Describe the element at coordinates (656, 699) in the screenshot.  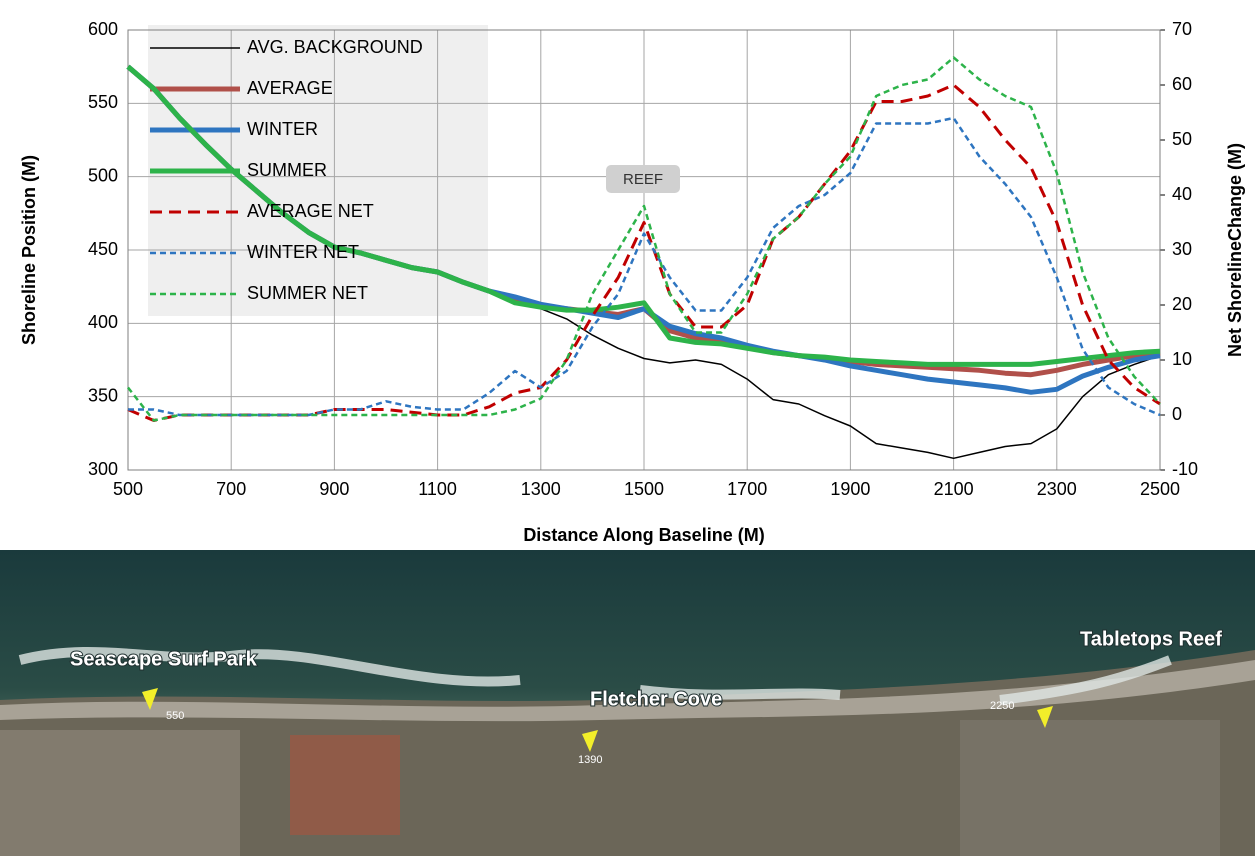
I see `map-label: Fletcher Cove` at that location.